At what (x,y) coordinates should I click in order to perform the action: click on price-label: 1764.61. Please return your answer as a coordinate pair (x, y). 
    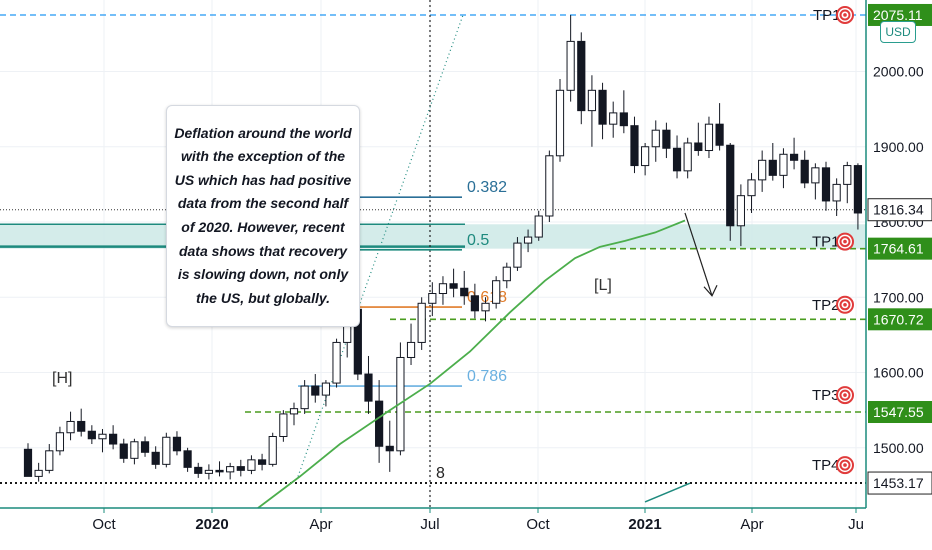
    Looking at the image, I should click on (898, 249).